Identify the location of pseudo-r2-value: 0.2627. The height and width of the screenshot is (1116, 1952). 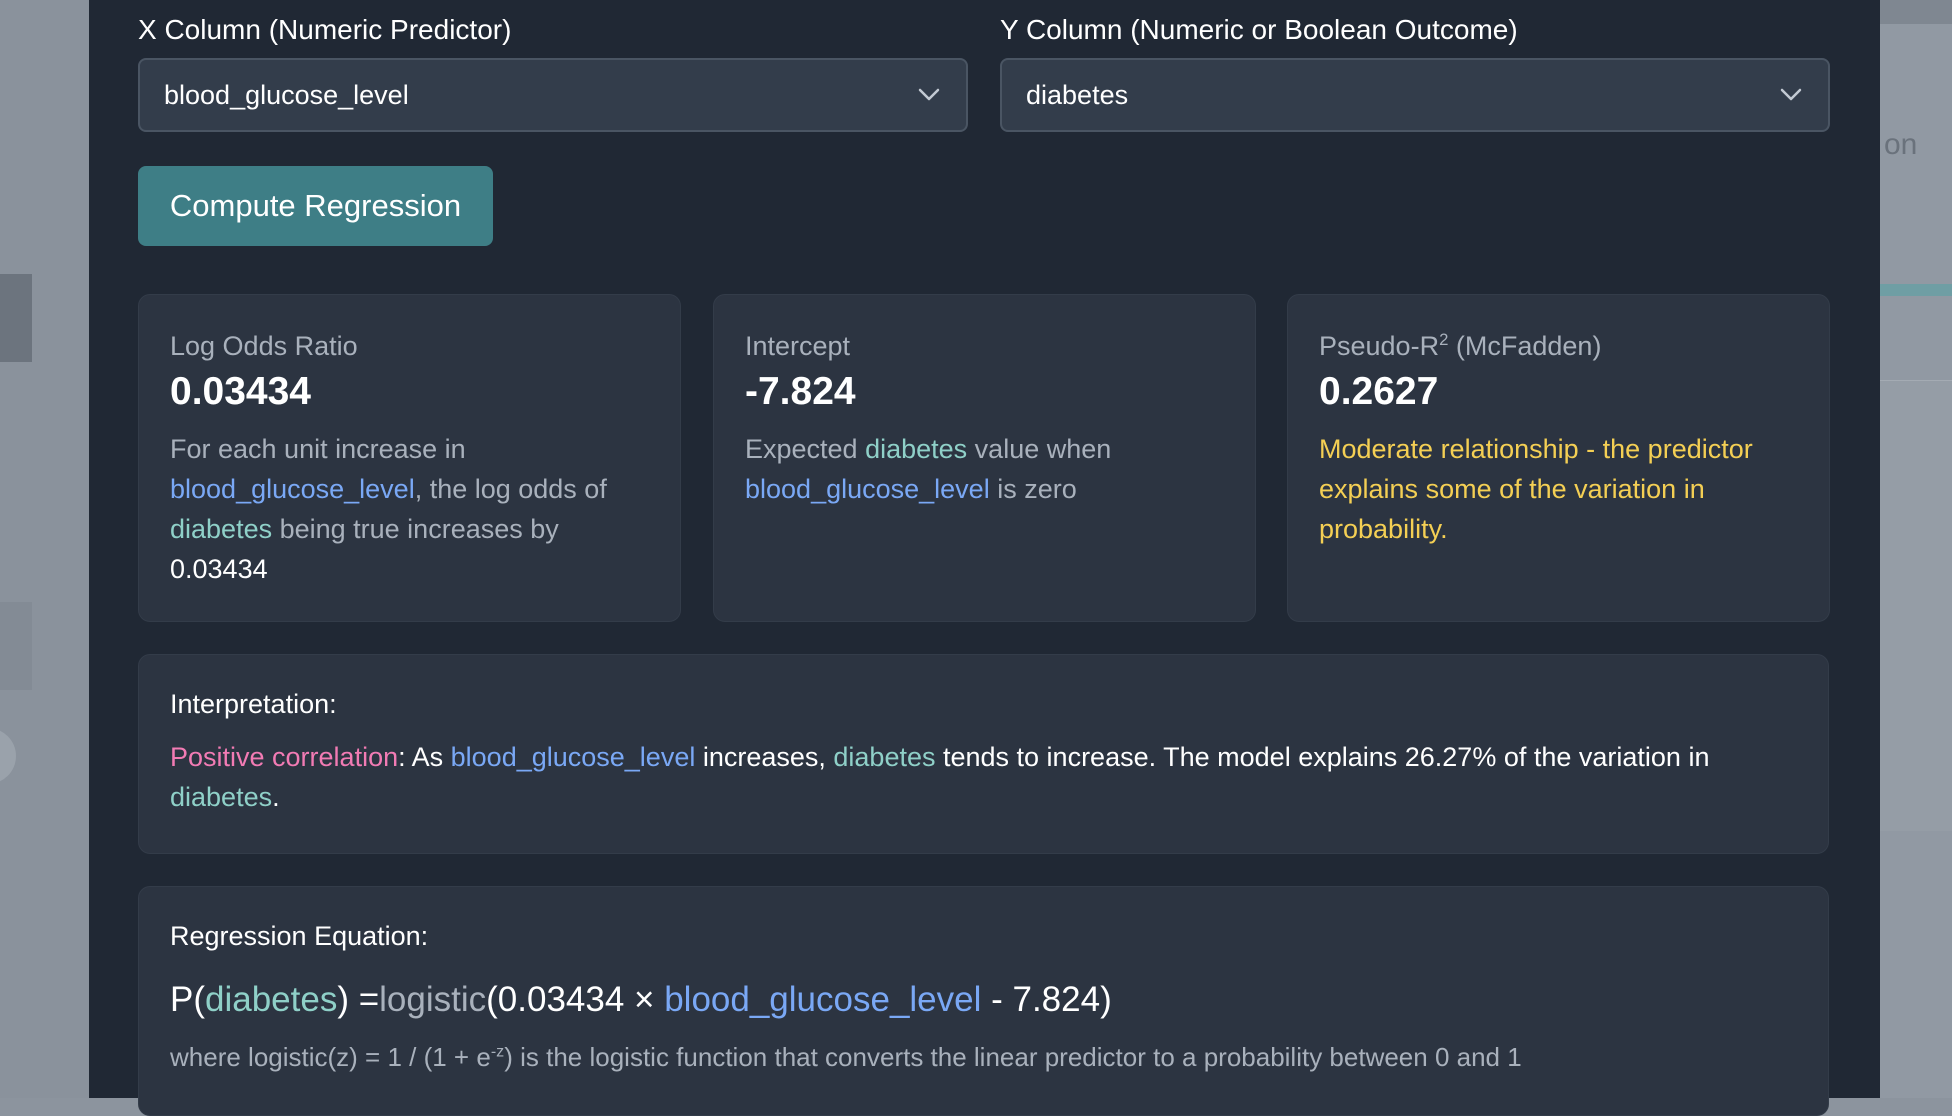
(1379, 392).